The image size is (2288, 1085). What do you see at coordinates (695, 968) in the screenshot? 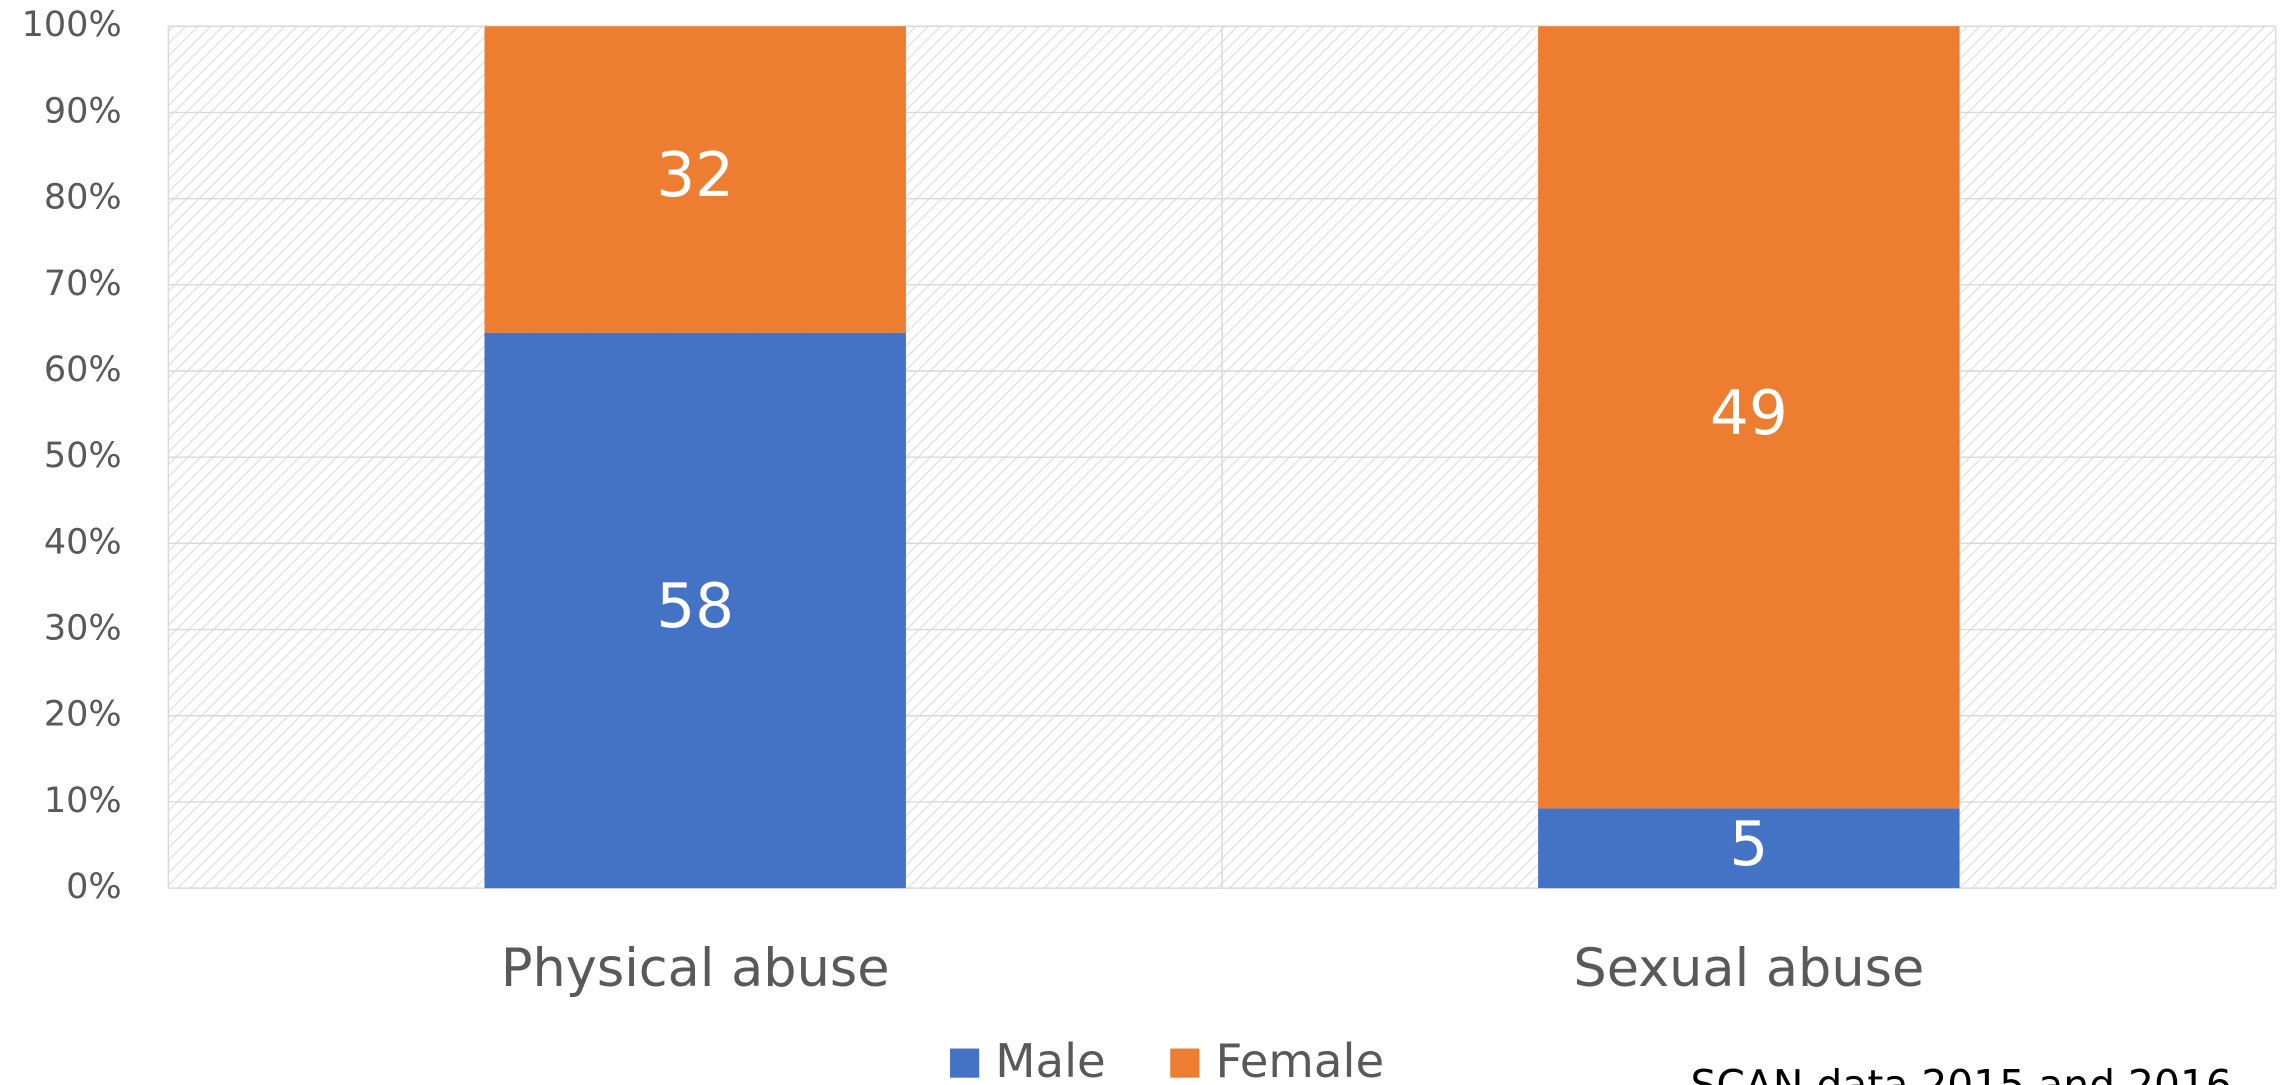
I see `x-tick-label: Physical abuse` at bounding box center [695, 968].